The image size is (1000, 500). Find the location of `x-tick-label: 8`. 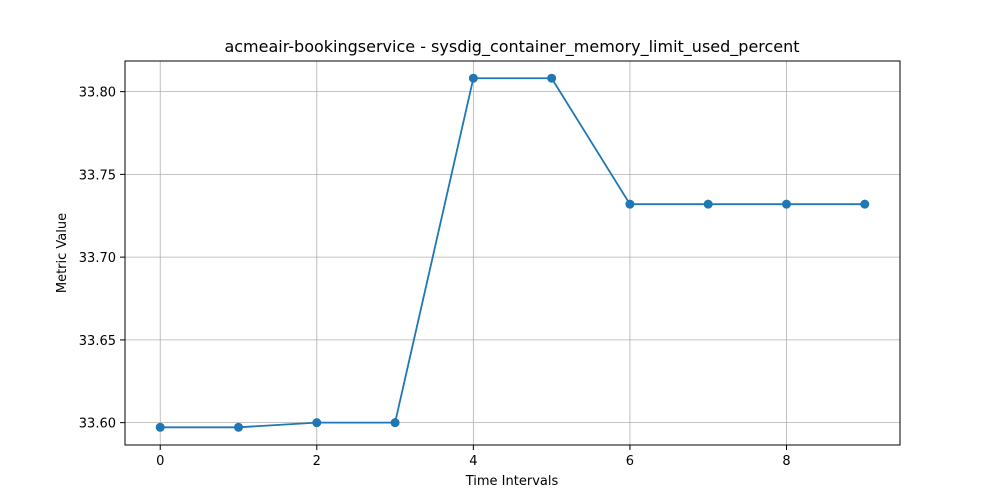

x-tick-label: 8 is located at coordinates (786, 461).